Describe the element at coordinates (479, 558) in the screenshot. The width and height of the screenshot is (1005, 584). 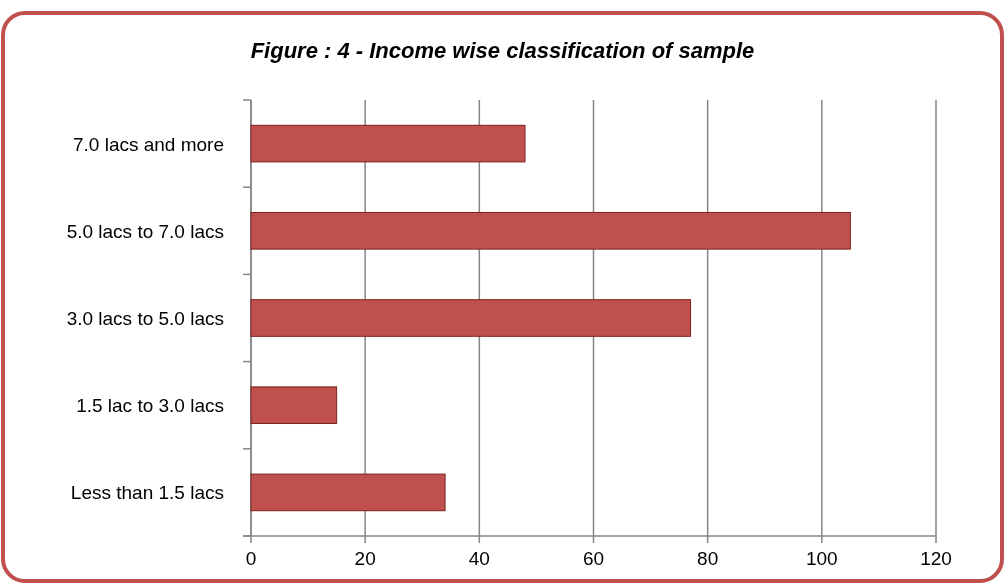
I see `x-tick-label: 40` at that location.